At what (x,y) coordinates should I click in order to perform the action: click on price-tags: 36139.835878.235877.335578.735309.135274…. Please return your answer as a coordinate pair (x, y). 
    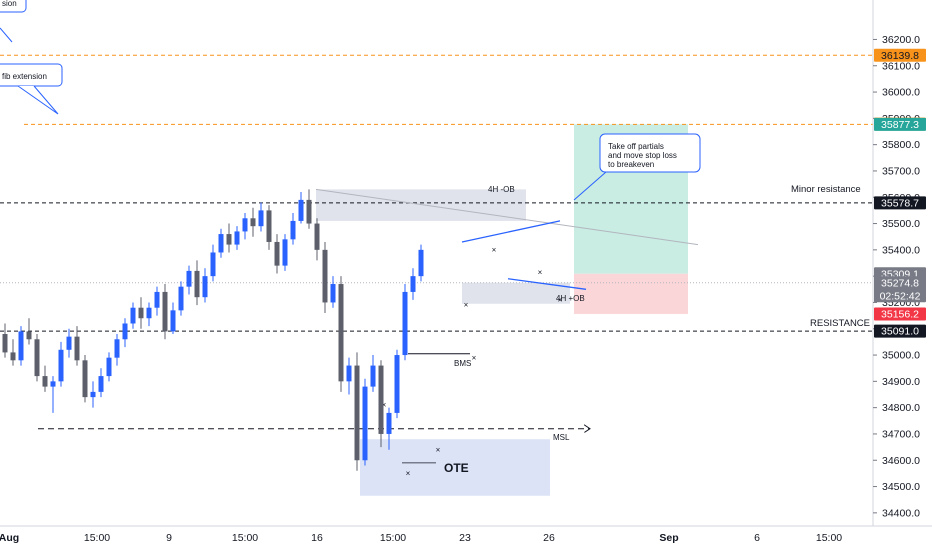
    Looking at the image, I should click on (900, 193).